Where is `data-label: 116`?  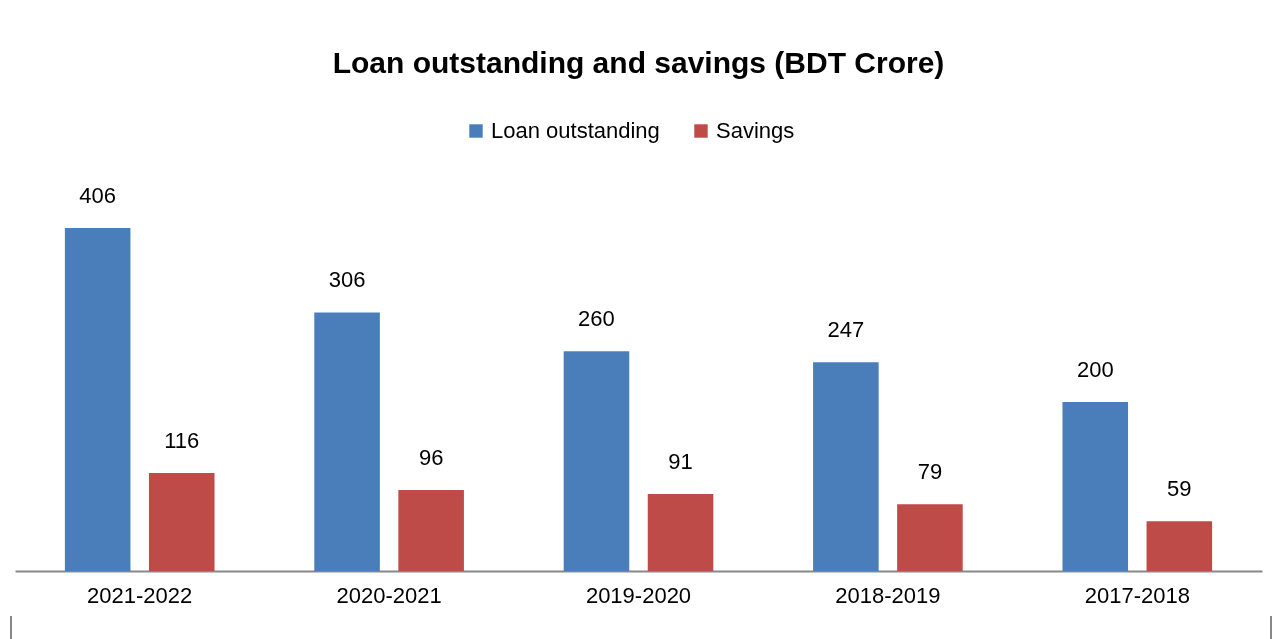 data-label: 116 is located at coordinates (182, 440).